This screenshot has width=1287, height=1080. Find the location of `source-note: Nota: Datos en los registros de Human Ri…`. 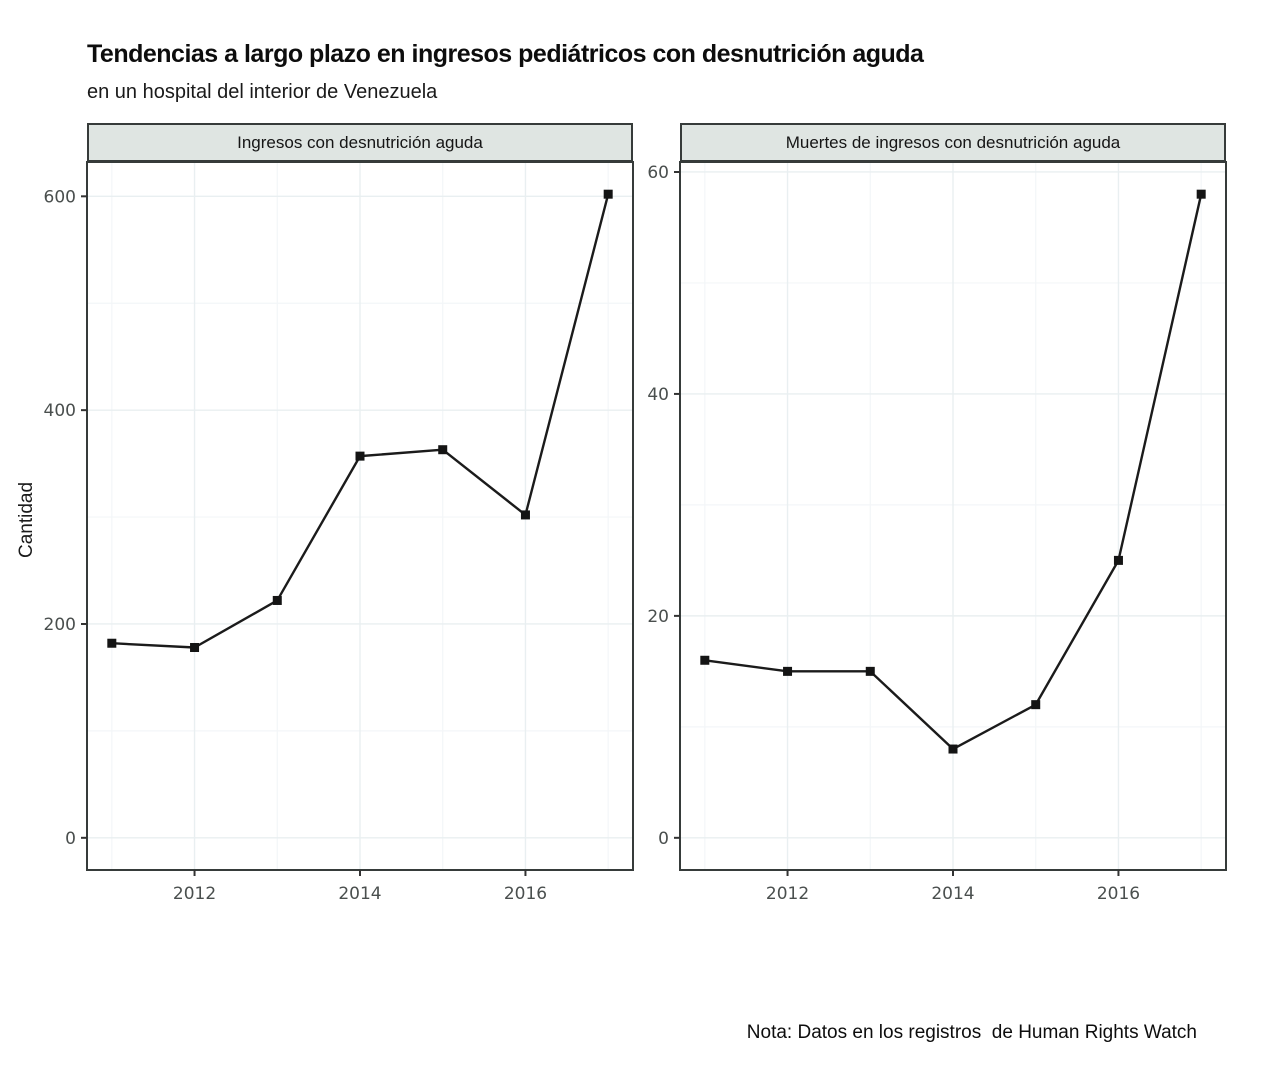

source-note: Nota: Datos en los registros de Human Ri… is located at coordinates (971, 1032).